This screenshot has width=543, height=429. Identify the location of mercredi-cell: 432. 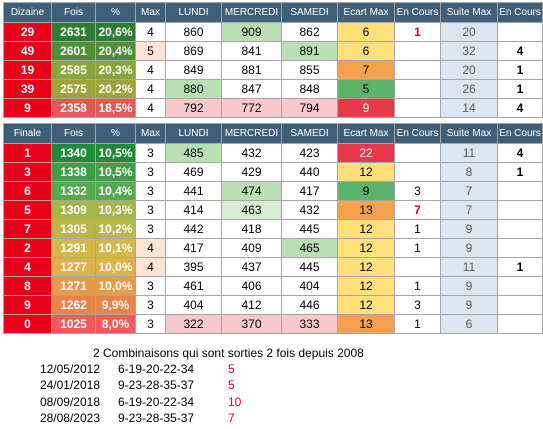
(251, 153).